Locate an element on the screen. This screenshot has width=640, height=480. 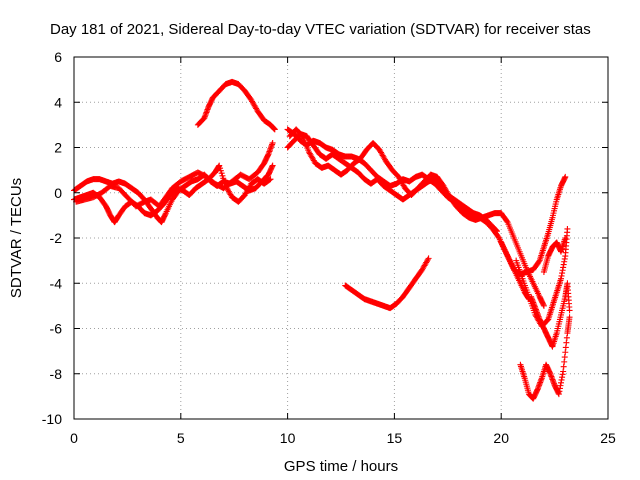
y-tick-label: -6 is located at coordinates (56, 329).